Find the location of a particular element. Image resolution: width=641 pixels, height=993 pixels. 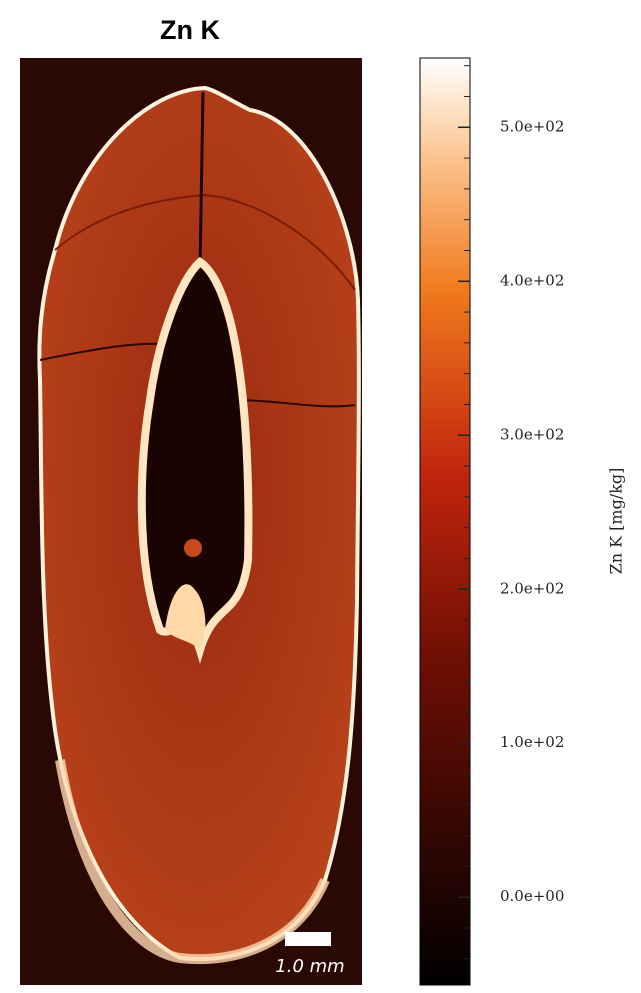

scale-bar-label: 1.0 mm is located at coordinates (309, 966).